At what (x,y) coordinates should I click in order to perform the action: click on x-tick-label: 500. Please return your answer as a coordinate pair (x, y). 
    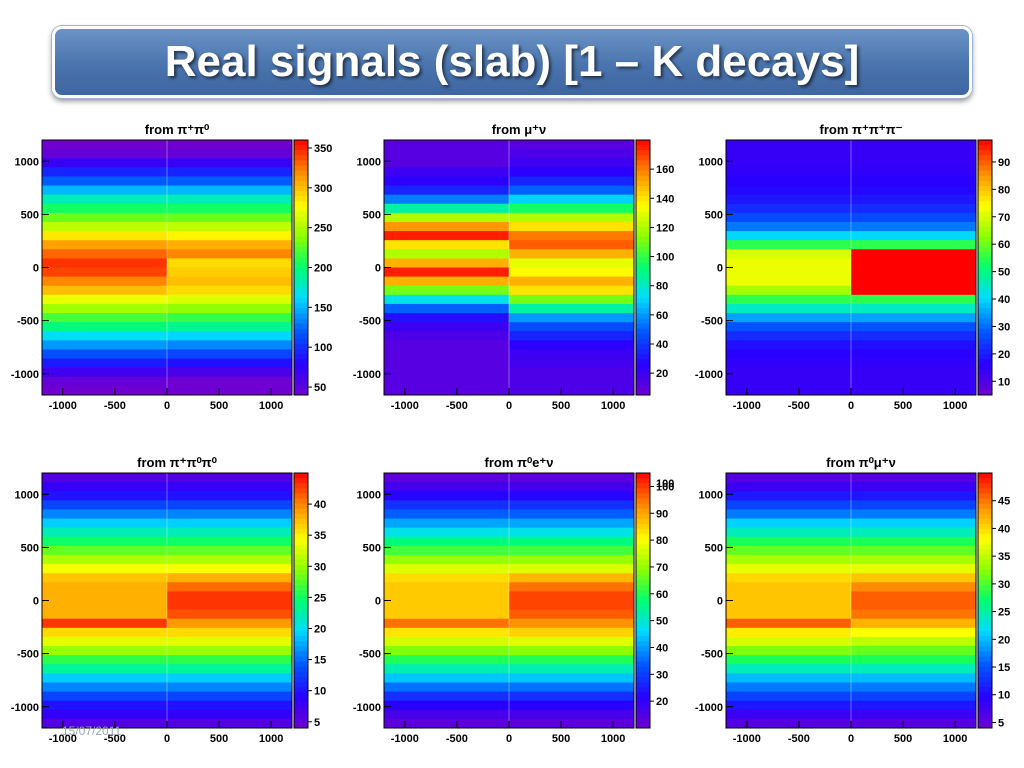
    Looking at the image, I should click on (561, 406).